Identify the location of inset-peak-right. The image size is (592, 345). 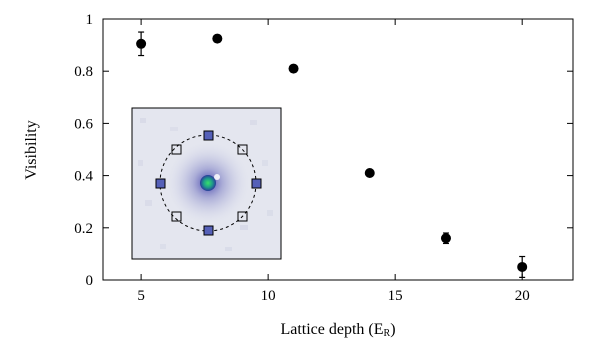
(256, 183).